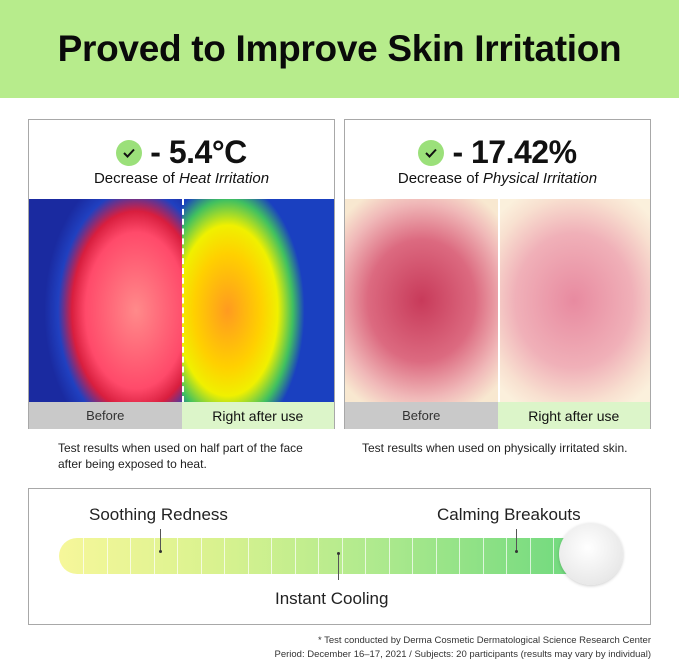 The image size is (679, 662). Describe the element at coordinates (509, 514) in the screenshot. I see `calming-label: Calming Breakouts` at that location.